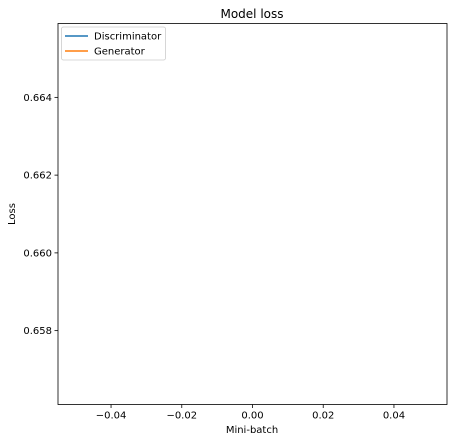  What do you see at coordinates (37, 253) in the screenshot?
I see `y-tick-label: 0.660` at bounding box center [37, 253].